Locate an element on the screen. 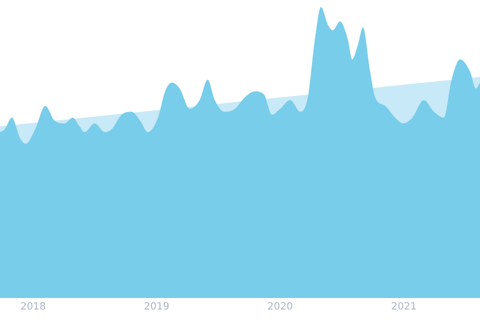  x-tick-label: 2020 is located at coordinates (280, 307).